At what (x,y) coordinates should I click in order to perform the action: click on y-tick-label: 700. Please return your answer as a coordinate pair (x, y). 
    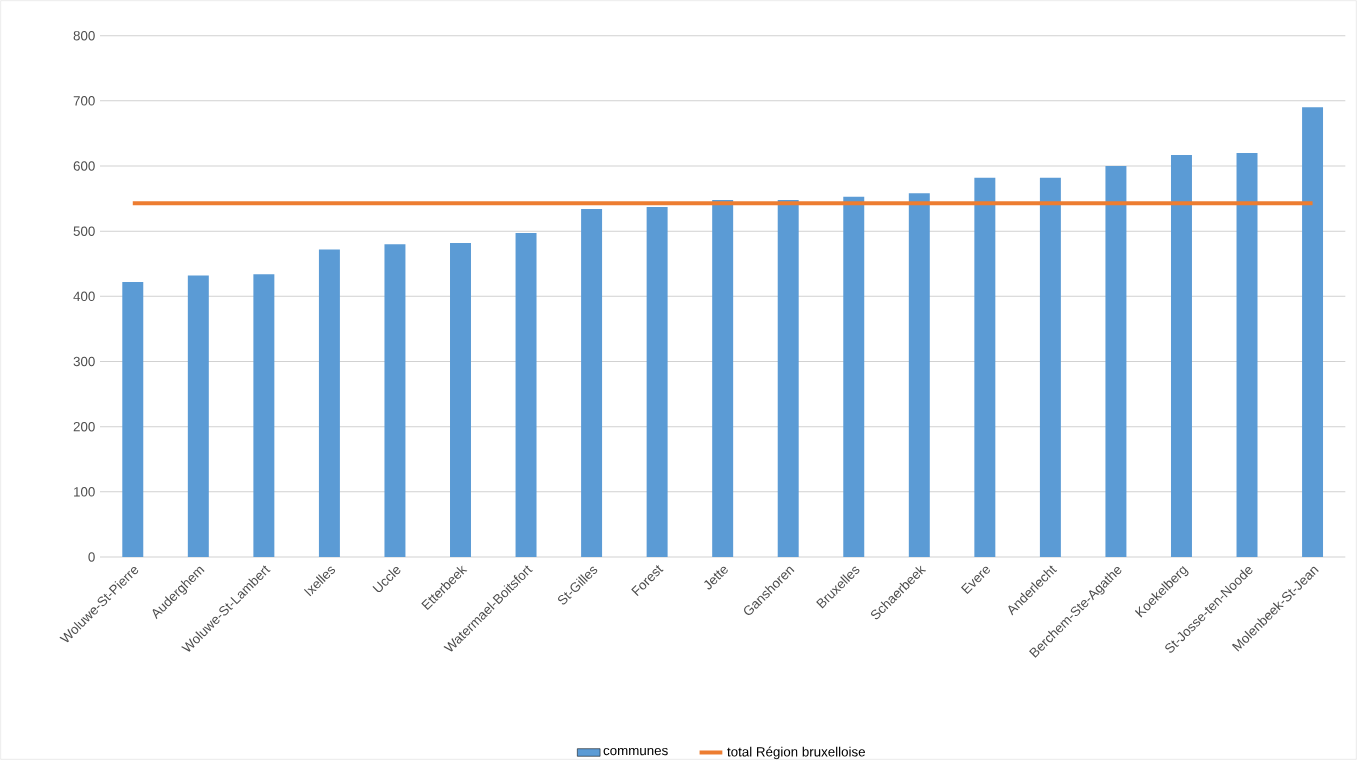
    Looking at the image, I should click on (84, 101).